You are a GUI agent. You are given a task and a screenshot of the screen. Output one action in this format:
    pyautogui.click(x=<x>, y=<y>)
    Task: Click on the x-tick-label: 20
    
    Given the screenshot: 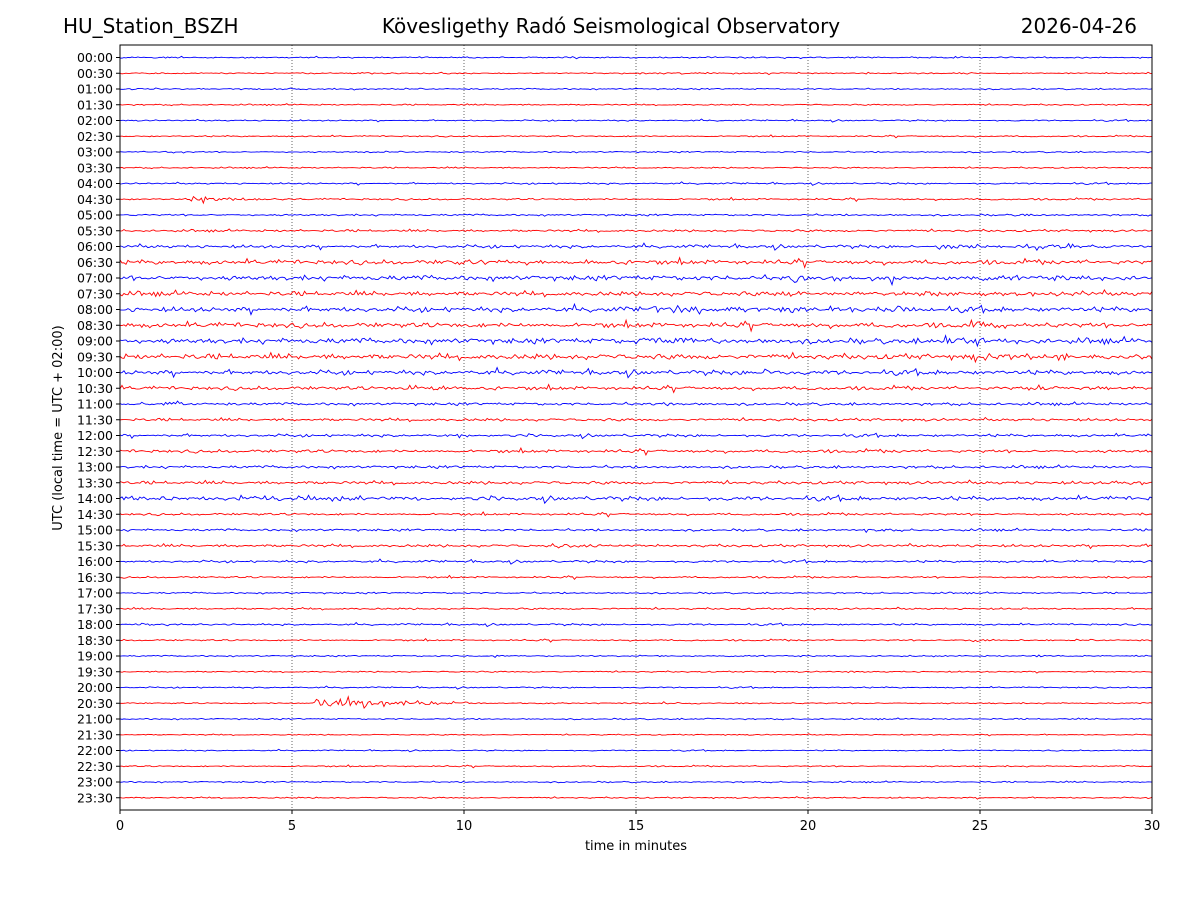 What is the action you would take?
    pyautogui.click(x=808, y=826)
    